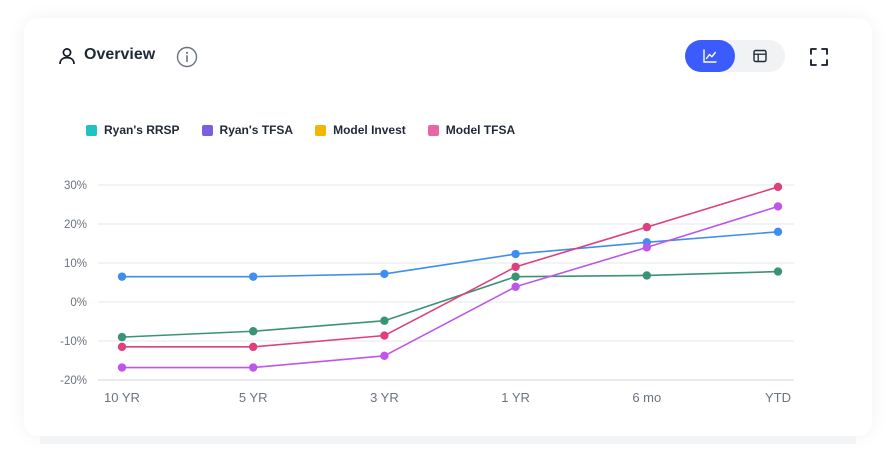 Image resolution: width=896 pixels, height=465 pixels. I want to click on y-tick-label: -20%, so click(73, 381).